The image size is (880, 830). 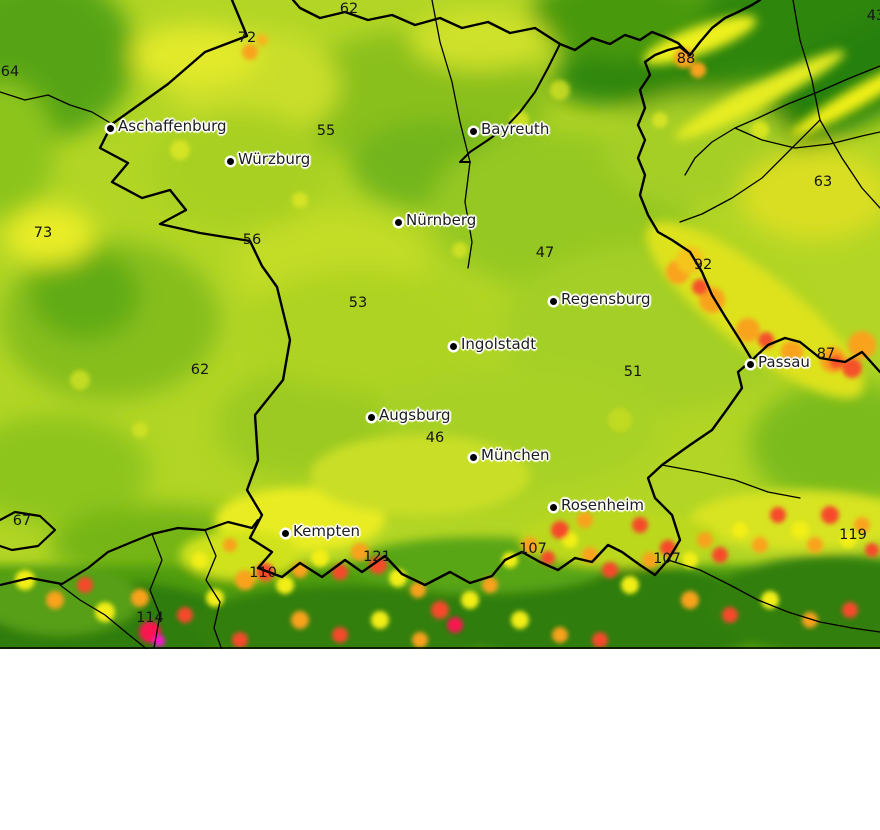 I want to click on wind-value: 56, so click(x=252, y=240).